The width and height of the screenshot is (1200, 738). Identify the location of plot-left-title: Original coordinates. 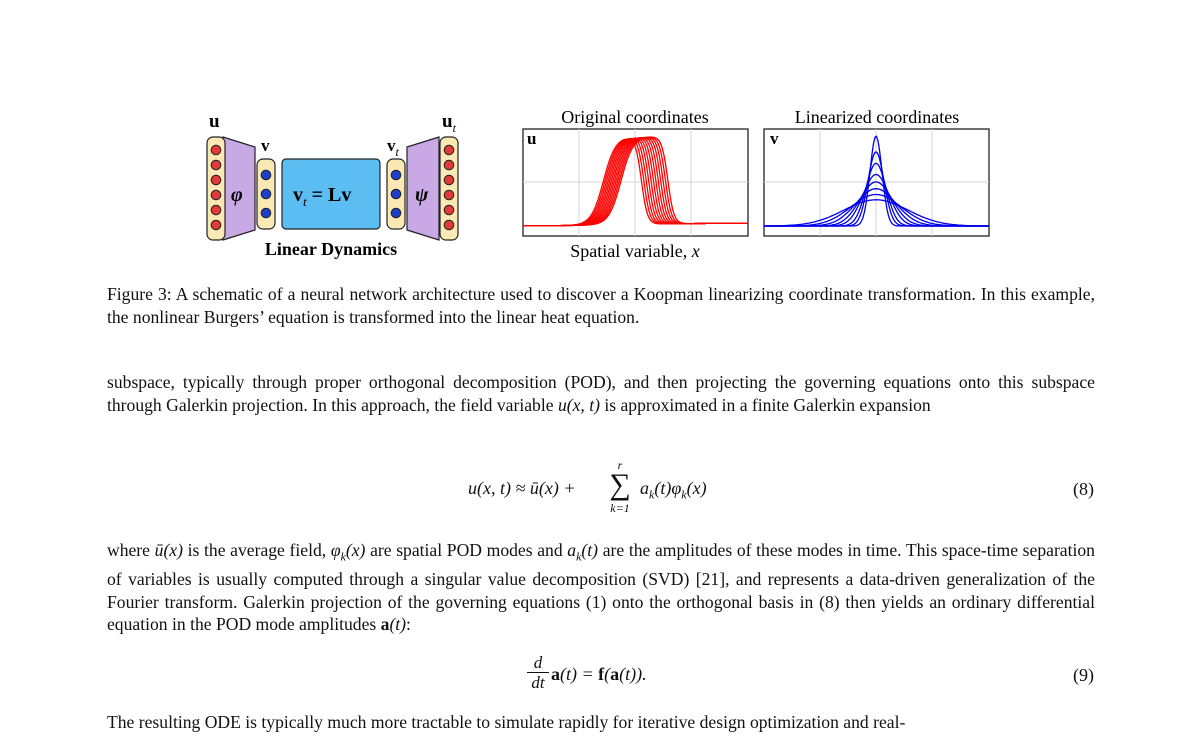
(634, 117).